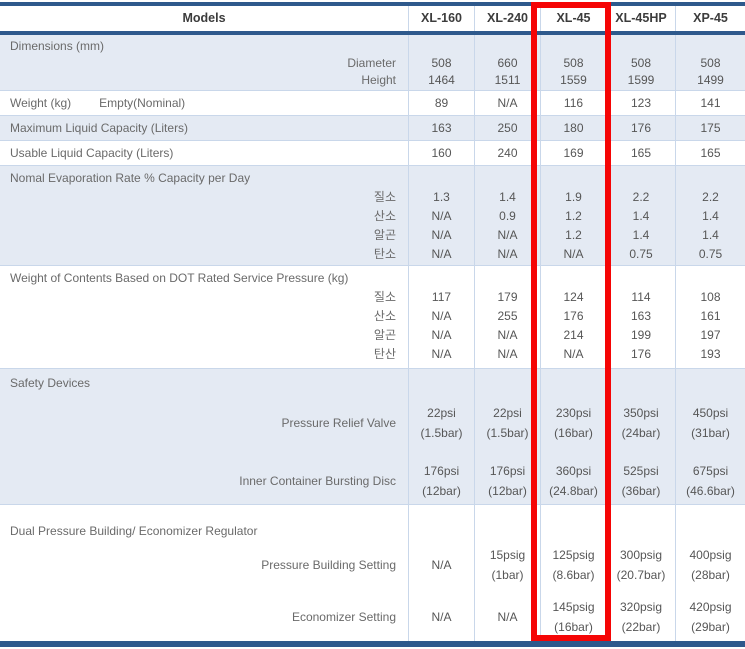 This screenshot has width=745, height=649. What do you see at coordinates (641, 335) in the screenshot?
I see `cell-value: 199` at bounding box center [641, 335].